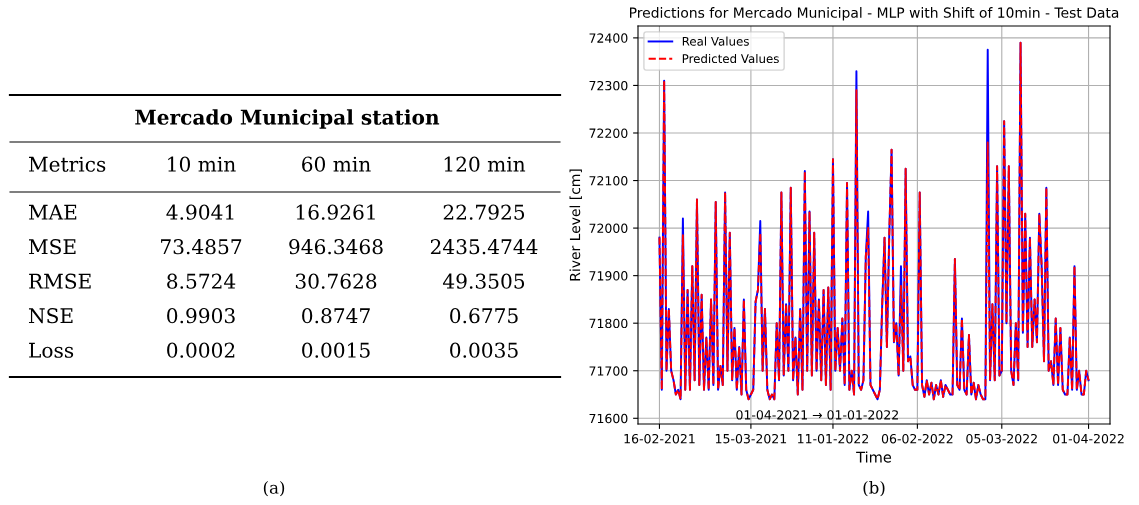 The image size is (1139, 505). What do you see at coordinates (336, 316) in the screenshot?
I see `text: 0.8747` at bounding box center [336, 316].